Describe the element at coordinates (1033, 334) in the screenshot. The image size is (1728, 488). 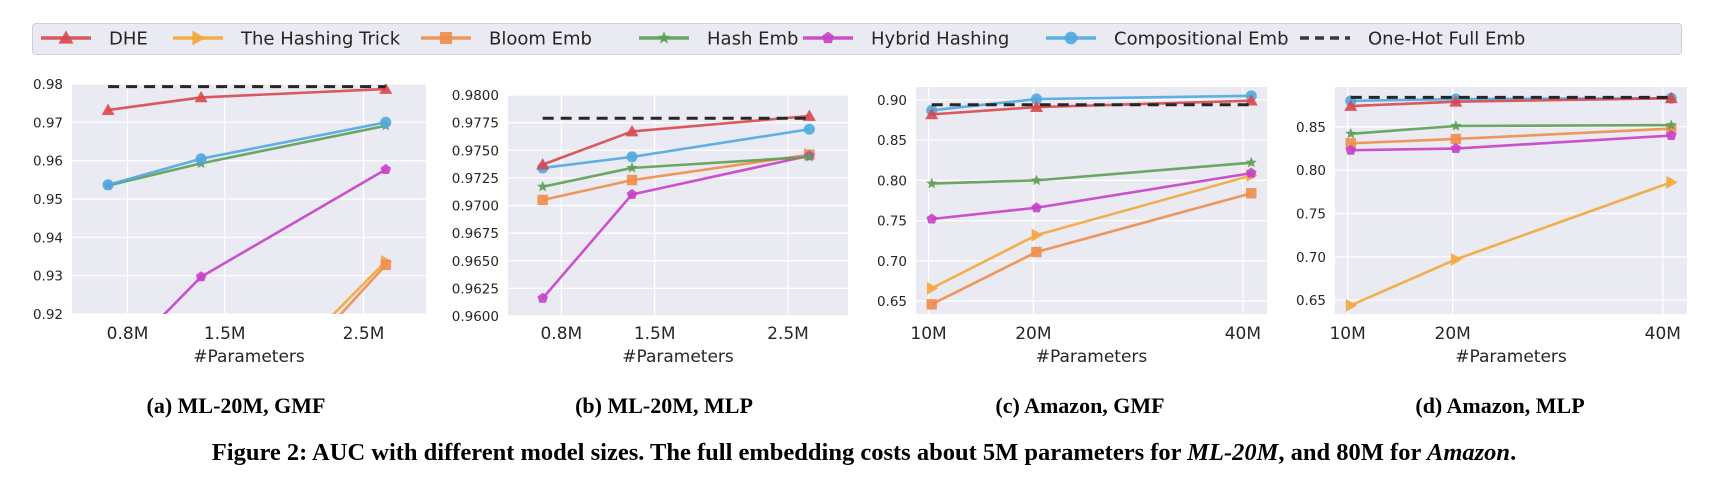
I see `x-tick-label: 20M` at that location.